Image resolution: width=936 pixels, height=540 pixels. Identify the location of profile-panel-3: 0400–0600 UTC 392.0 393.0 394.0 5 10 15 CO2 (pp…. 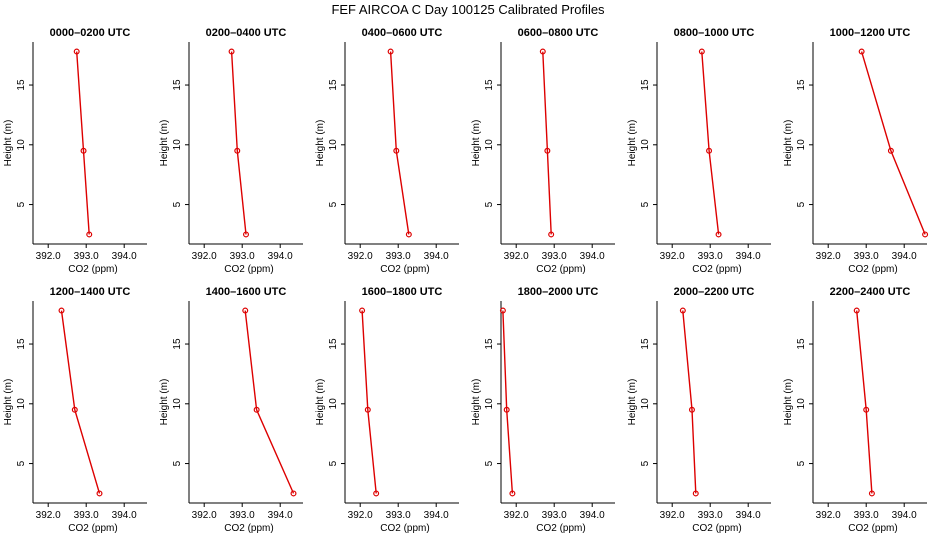
(387, 151).